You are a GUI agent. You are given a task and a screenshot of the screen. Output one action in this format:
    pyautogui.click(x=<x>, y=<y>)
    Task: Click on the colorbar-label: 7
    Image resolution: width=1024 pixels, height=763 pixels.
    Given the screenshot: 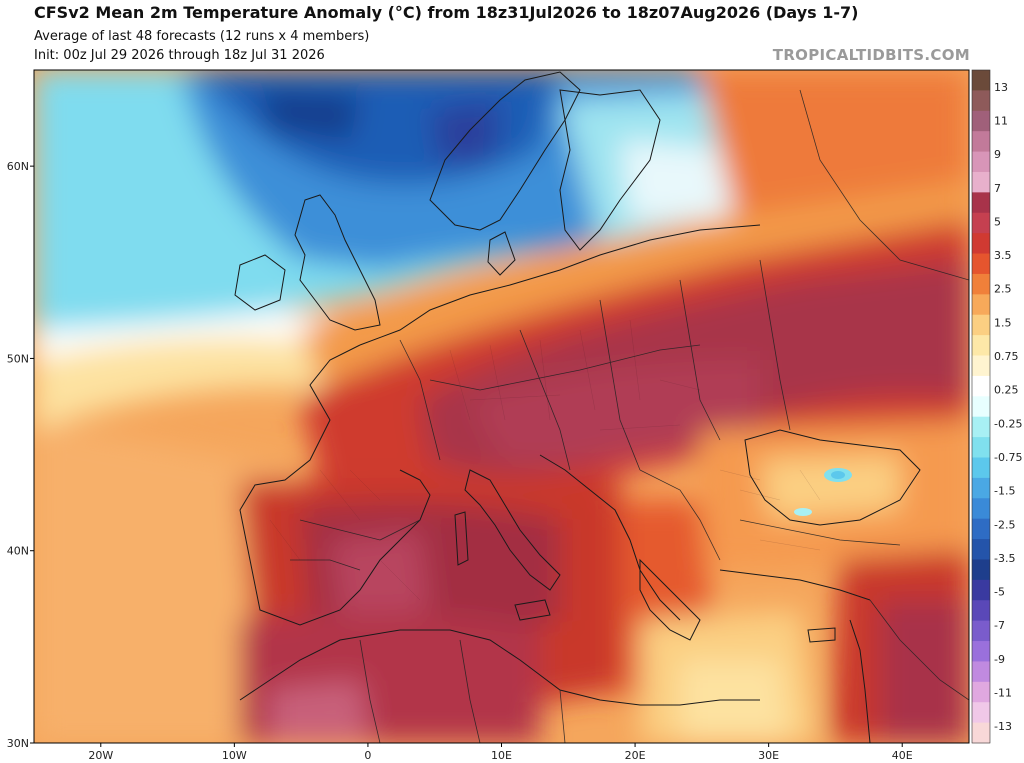 What is the action you would take?
    pyautogui.click(x=997, y=188)
    